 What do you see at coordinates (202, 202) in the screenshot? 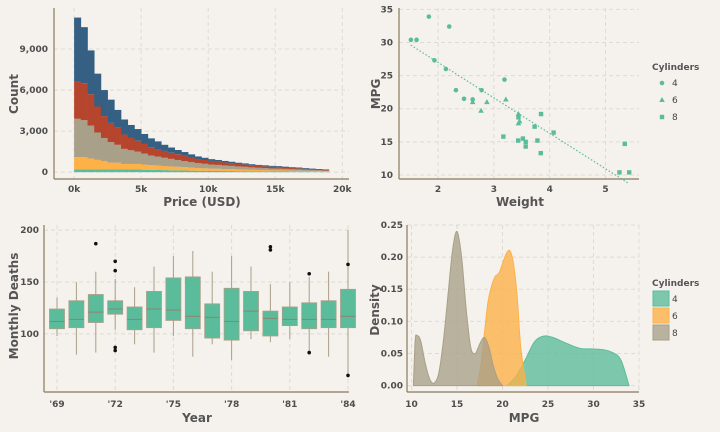
I see `histogram-x-label: Price (USD)` at bounding box center [202, 202].